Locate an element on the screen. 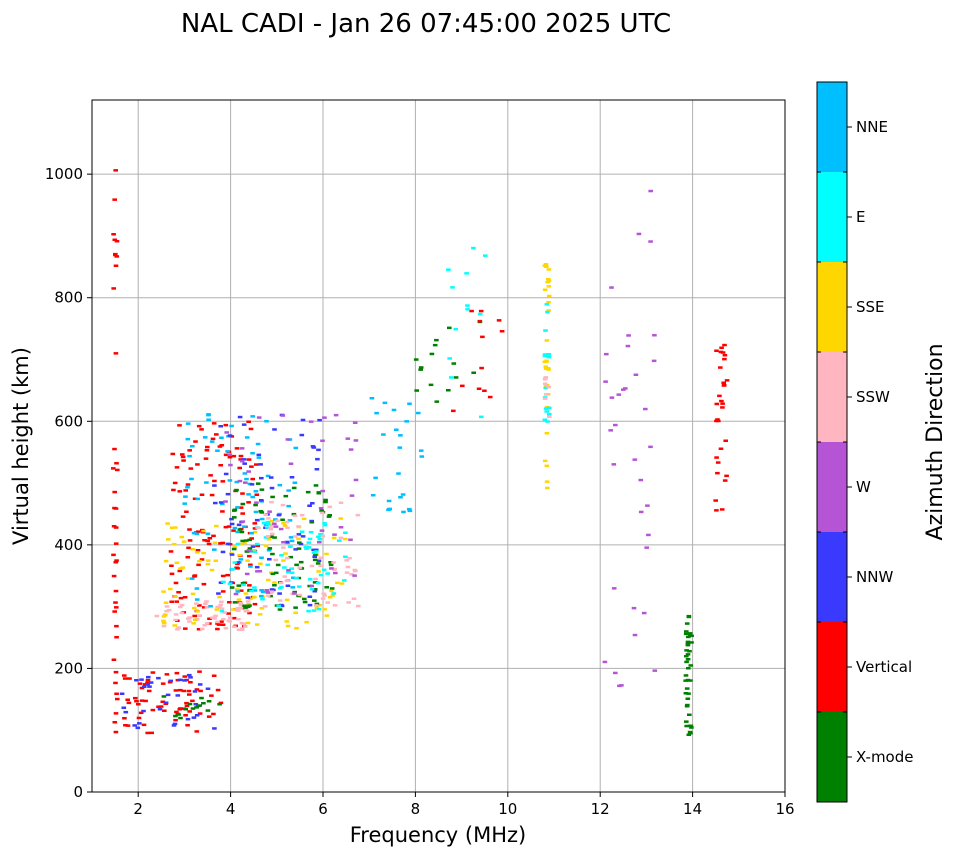 Image resolution: width=958 pixels, height=857 pixels. y-tick-label: 400 is located at coordinates (68, 545).